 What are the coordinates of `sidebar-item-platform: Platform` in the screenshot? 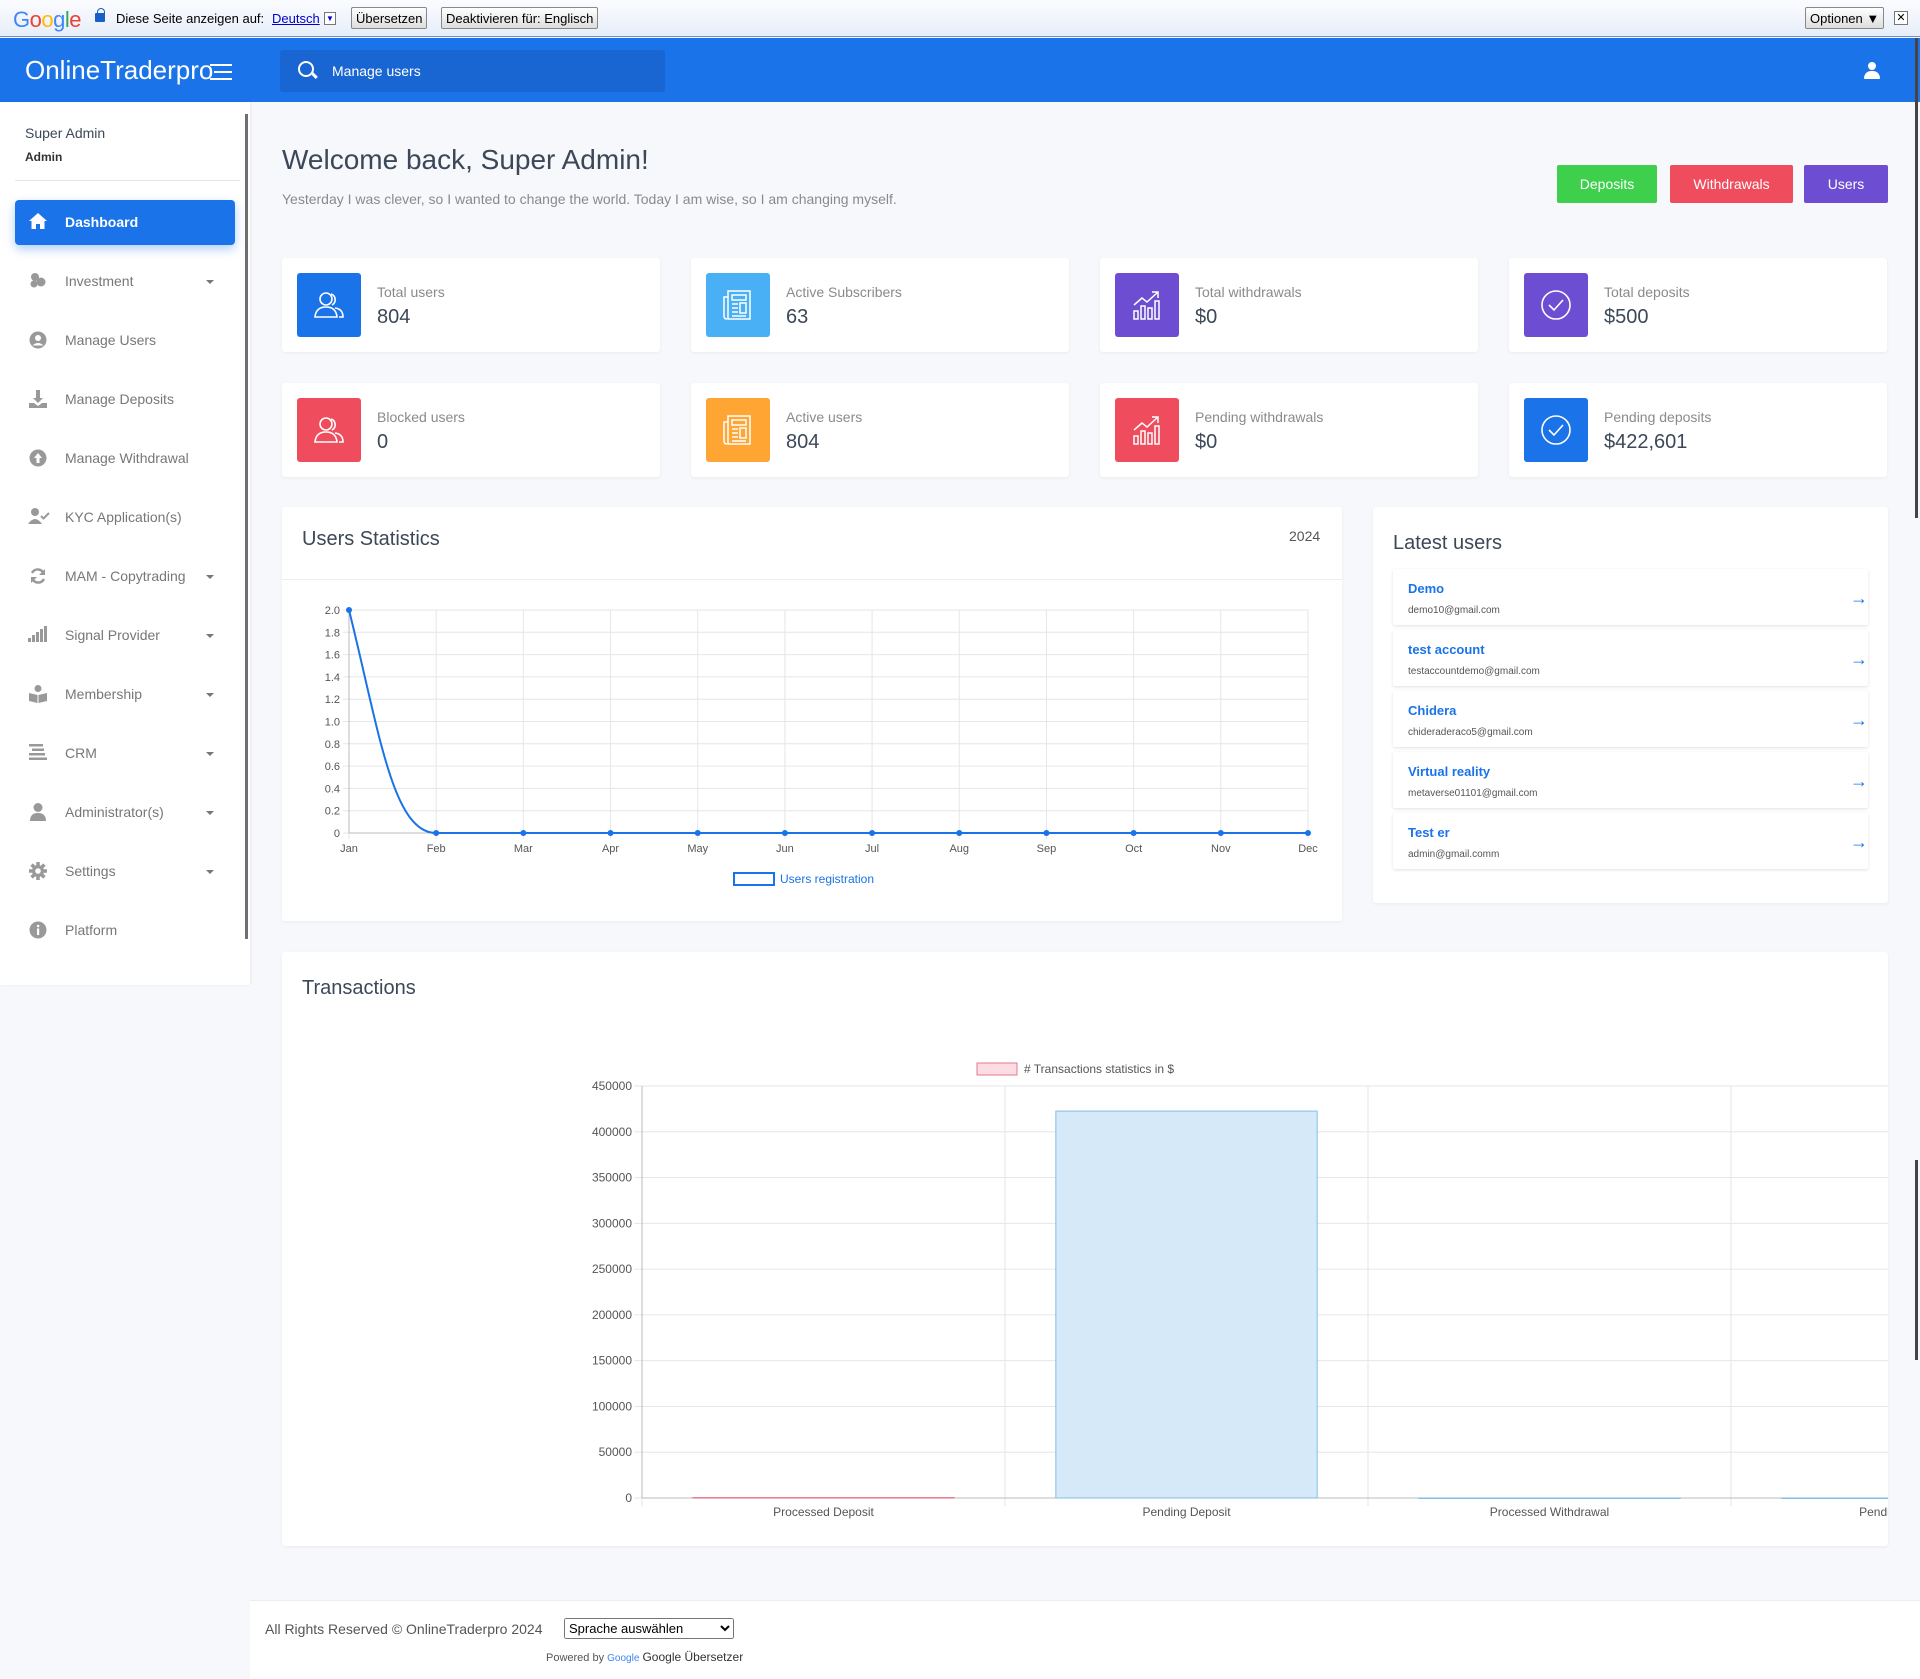 It's located at (125, 930).